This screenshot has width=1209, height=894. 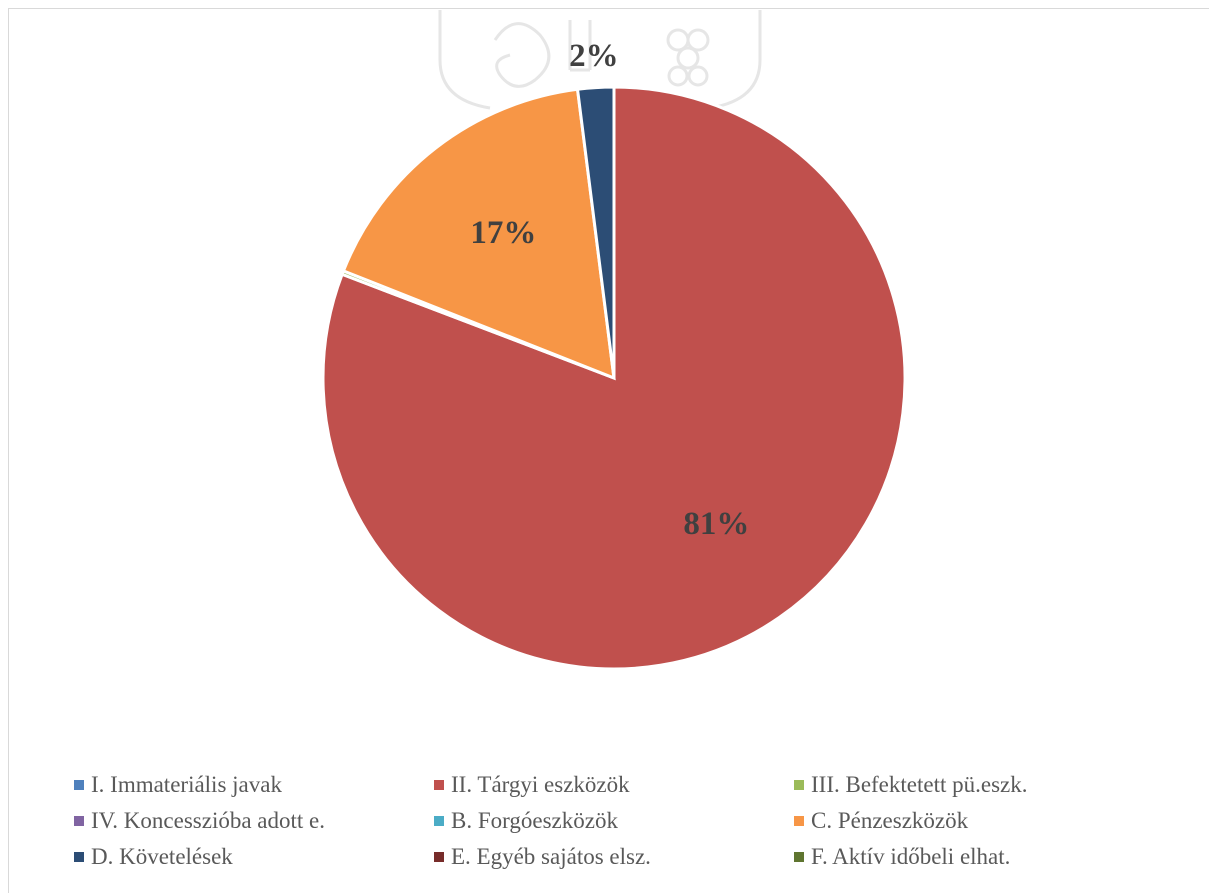 I want to click on slice-data-label: 17%, so click(x=503, y=233).